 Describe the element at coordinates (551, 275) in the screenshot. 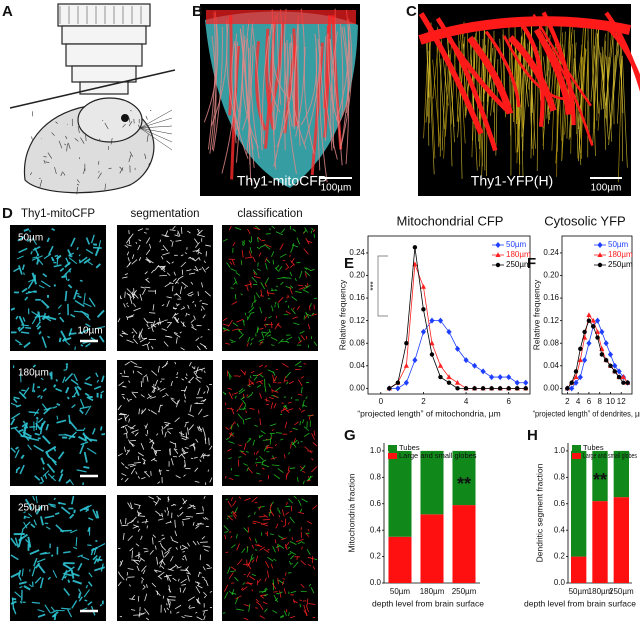

I see `y-tick-label: 0.20` at that location.